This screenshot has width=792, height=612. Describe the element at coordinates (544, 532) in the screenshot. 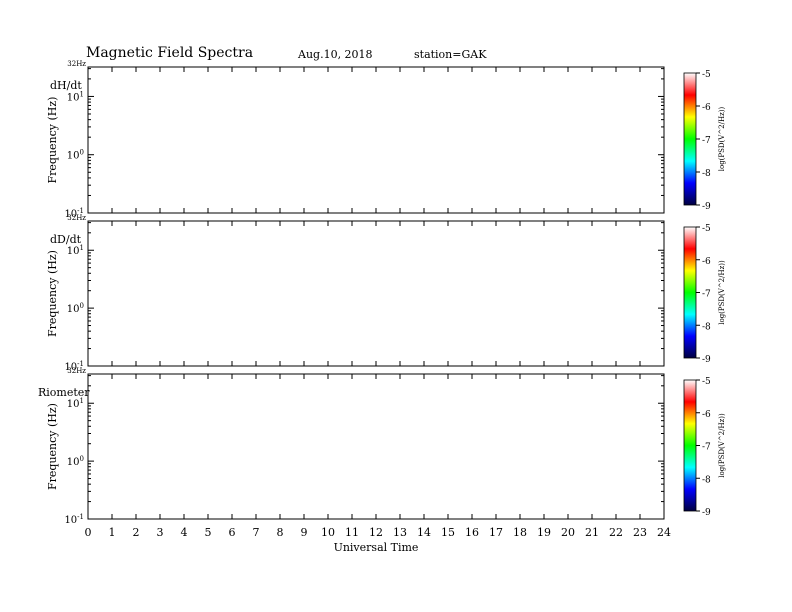

I see `x-tick-label: 19` at that location.